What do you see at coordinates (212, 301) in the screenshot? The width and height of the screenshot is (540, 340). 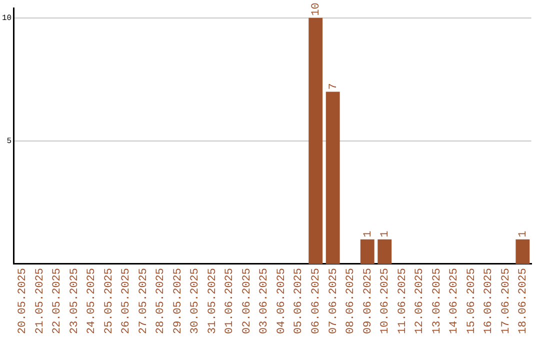 I see `x-tick-label: 31.05.2025` at bounding box center [212, 301].